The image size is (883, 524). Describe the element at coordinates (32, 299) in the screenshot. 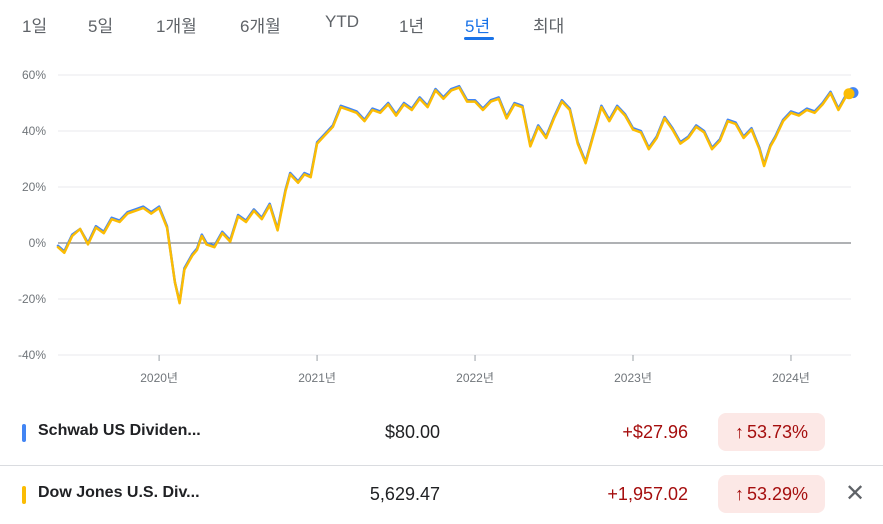

I see `y-tick-label: -20%` at that location.